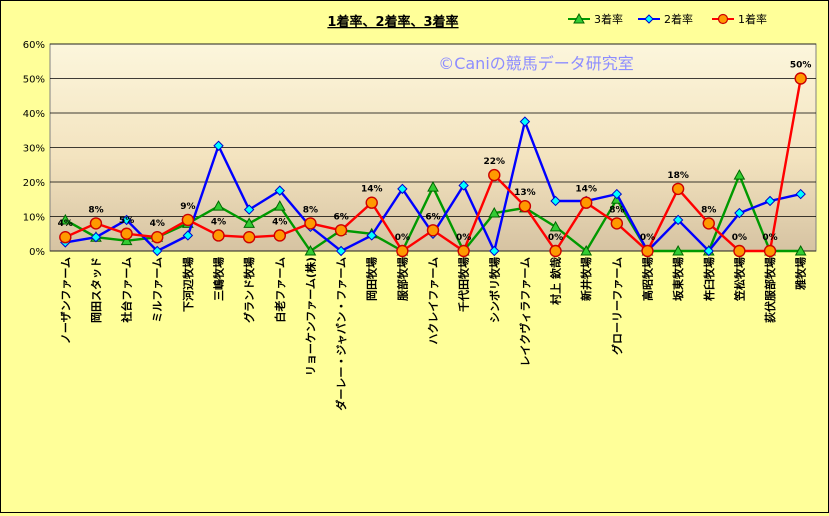 The width and height of the screenshot is (829, 516). What do you see at coordinates (586, 279) in the screenshot?
I see `x-tick-label: 新井牧場` at bounding box center [586, 279].